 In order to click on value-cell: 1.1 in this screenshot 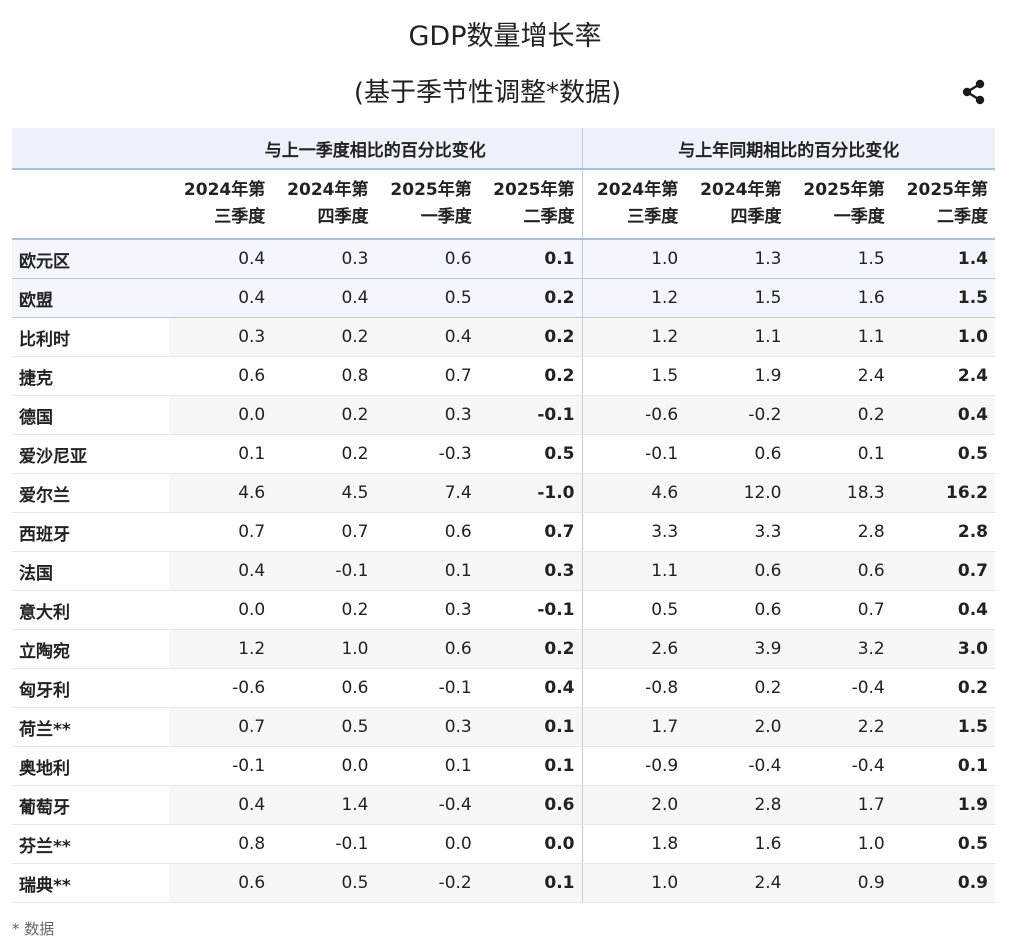, I will do `click(633, 571)`.